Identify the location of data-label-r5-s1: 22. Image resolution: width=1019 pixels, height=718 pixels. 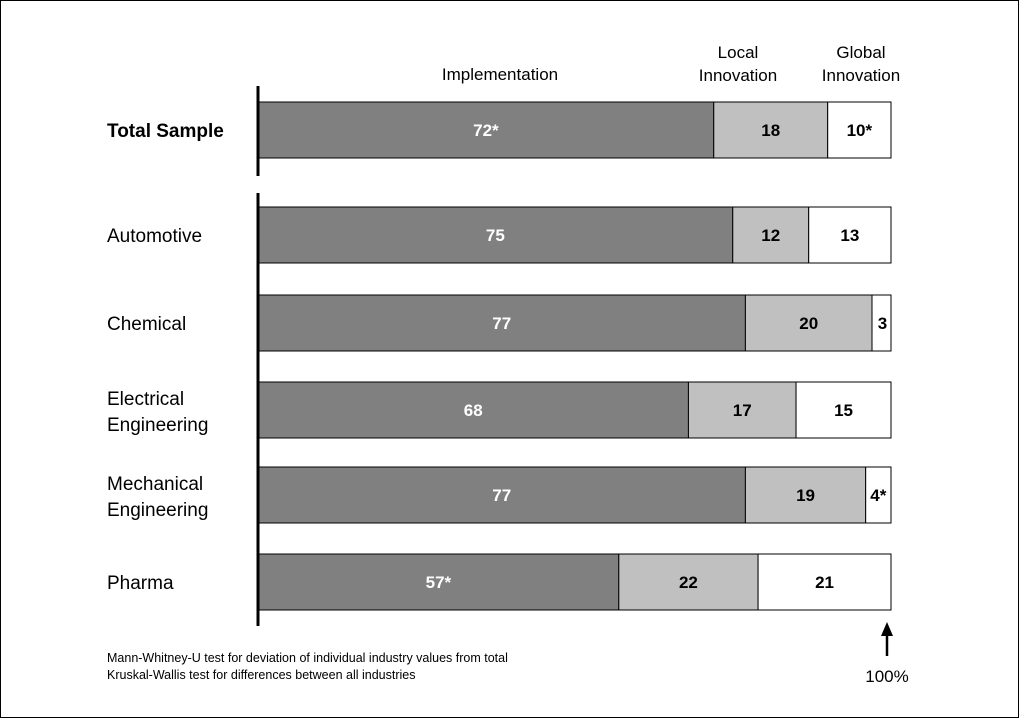
(688, 582).